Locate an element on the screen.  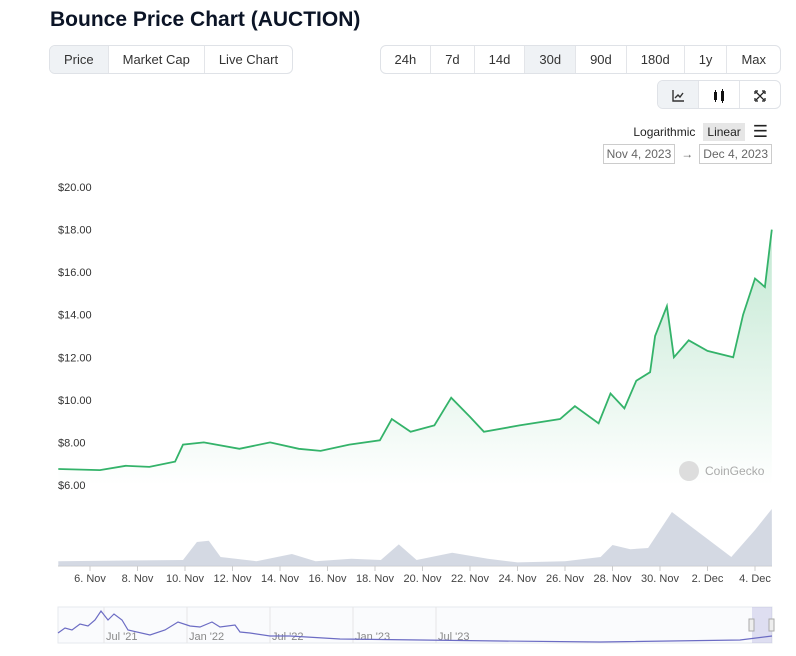
navigator-label: Jul '21 is located at coordinates (121, 637).